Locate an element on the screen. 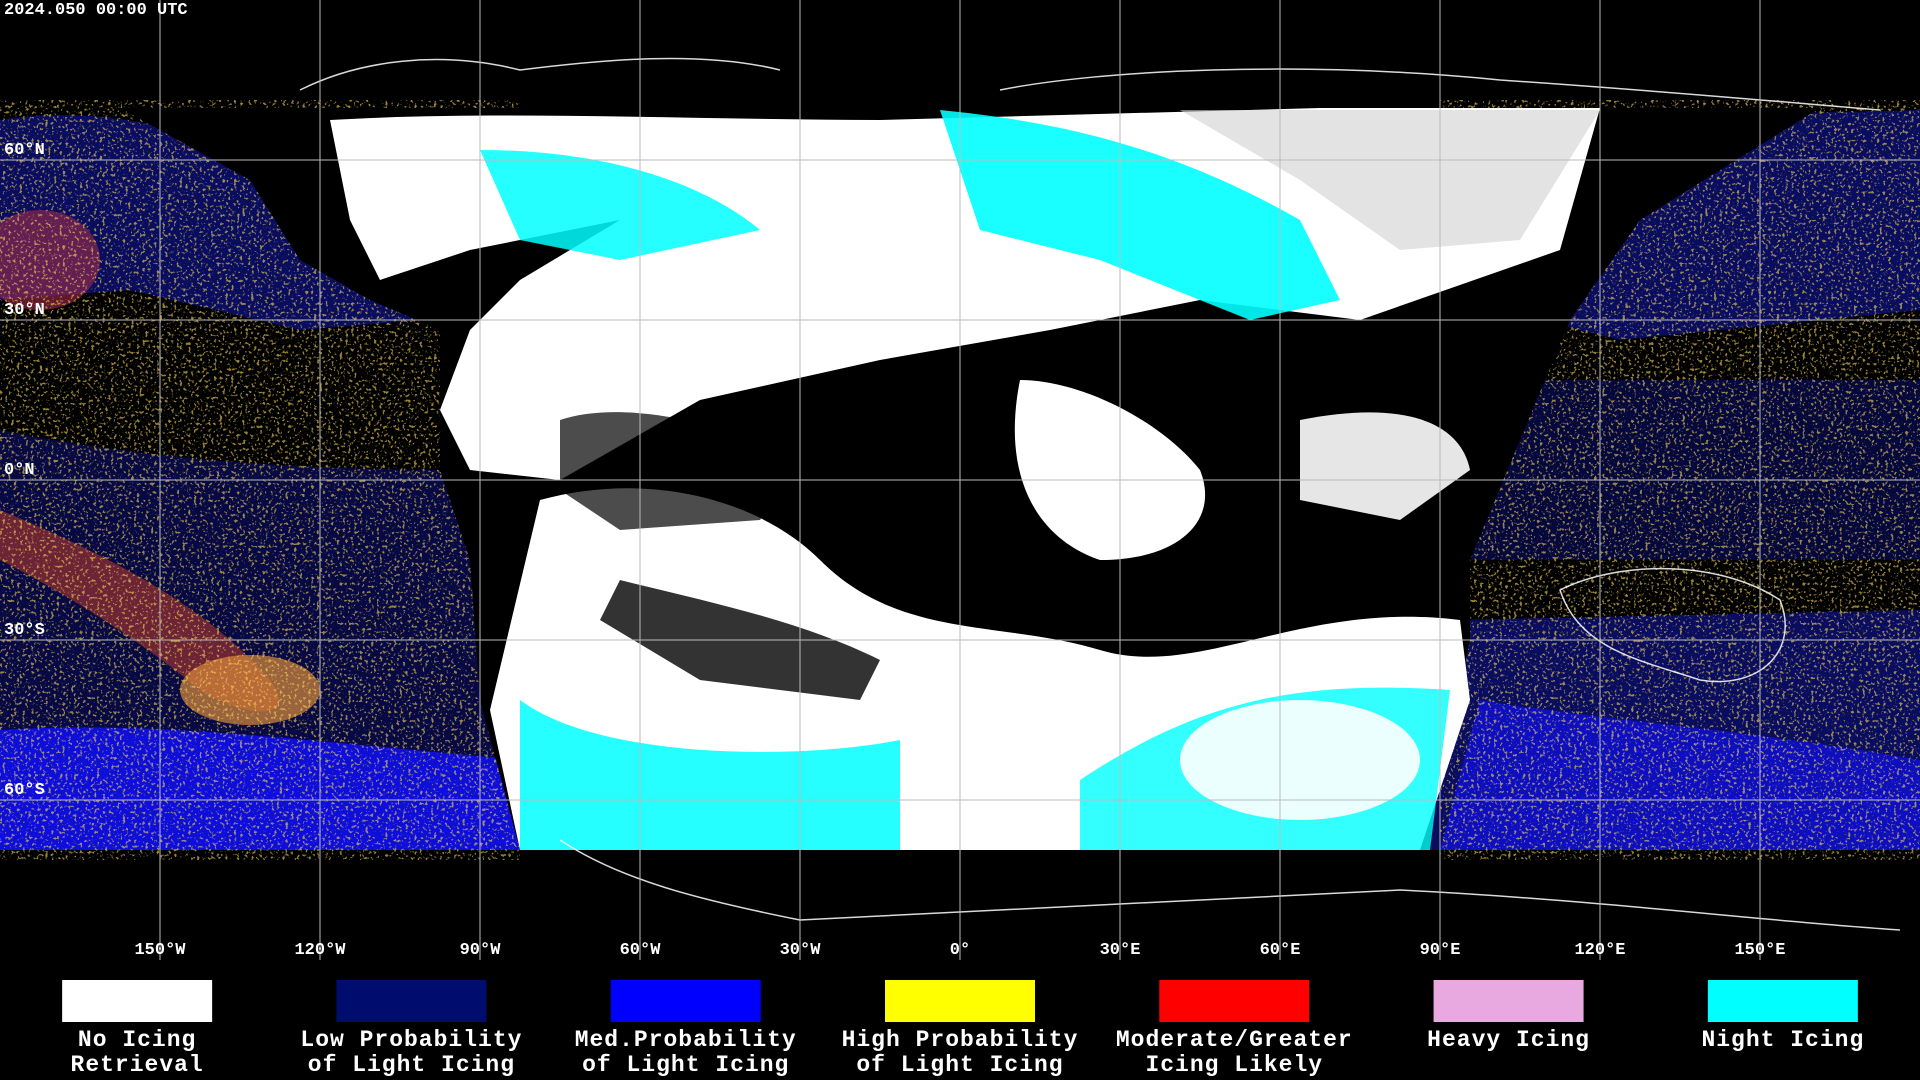 The height and width of the screenshot is (1080, 1920). longitude-label: 30°W is located at coordinates (801, 950).